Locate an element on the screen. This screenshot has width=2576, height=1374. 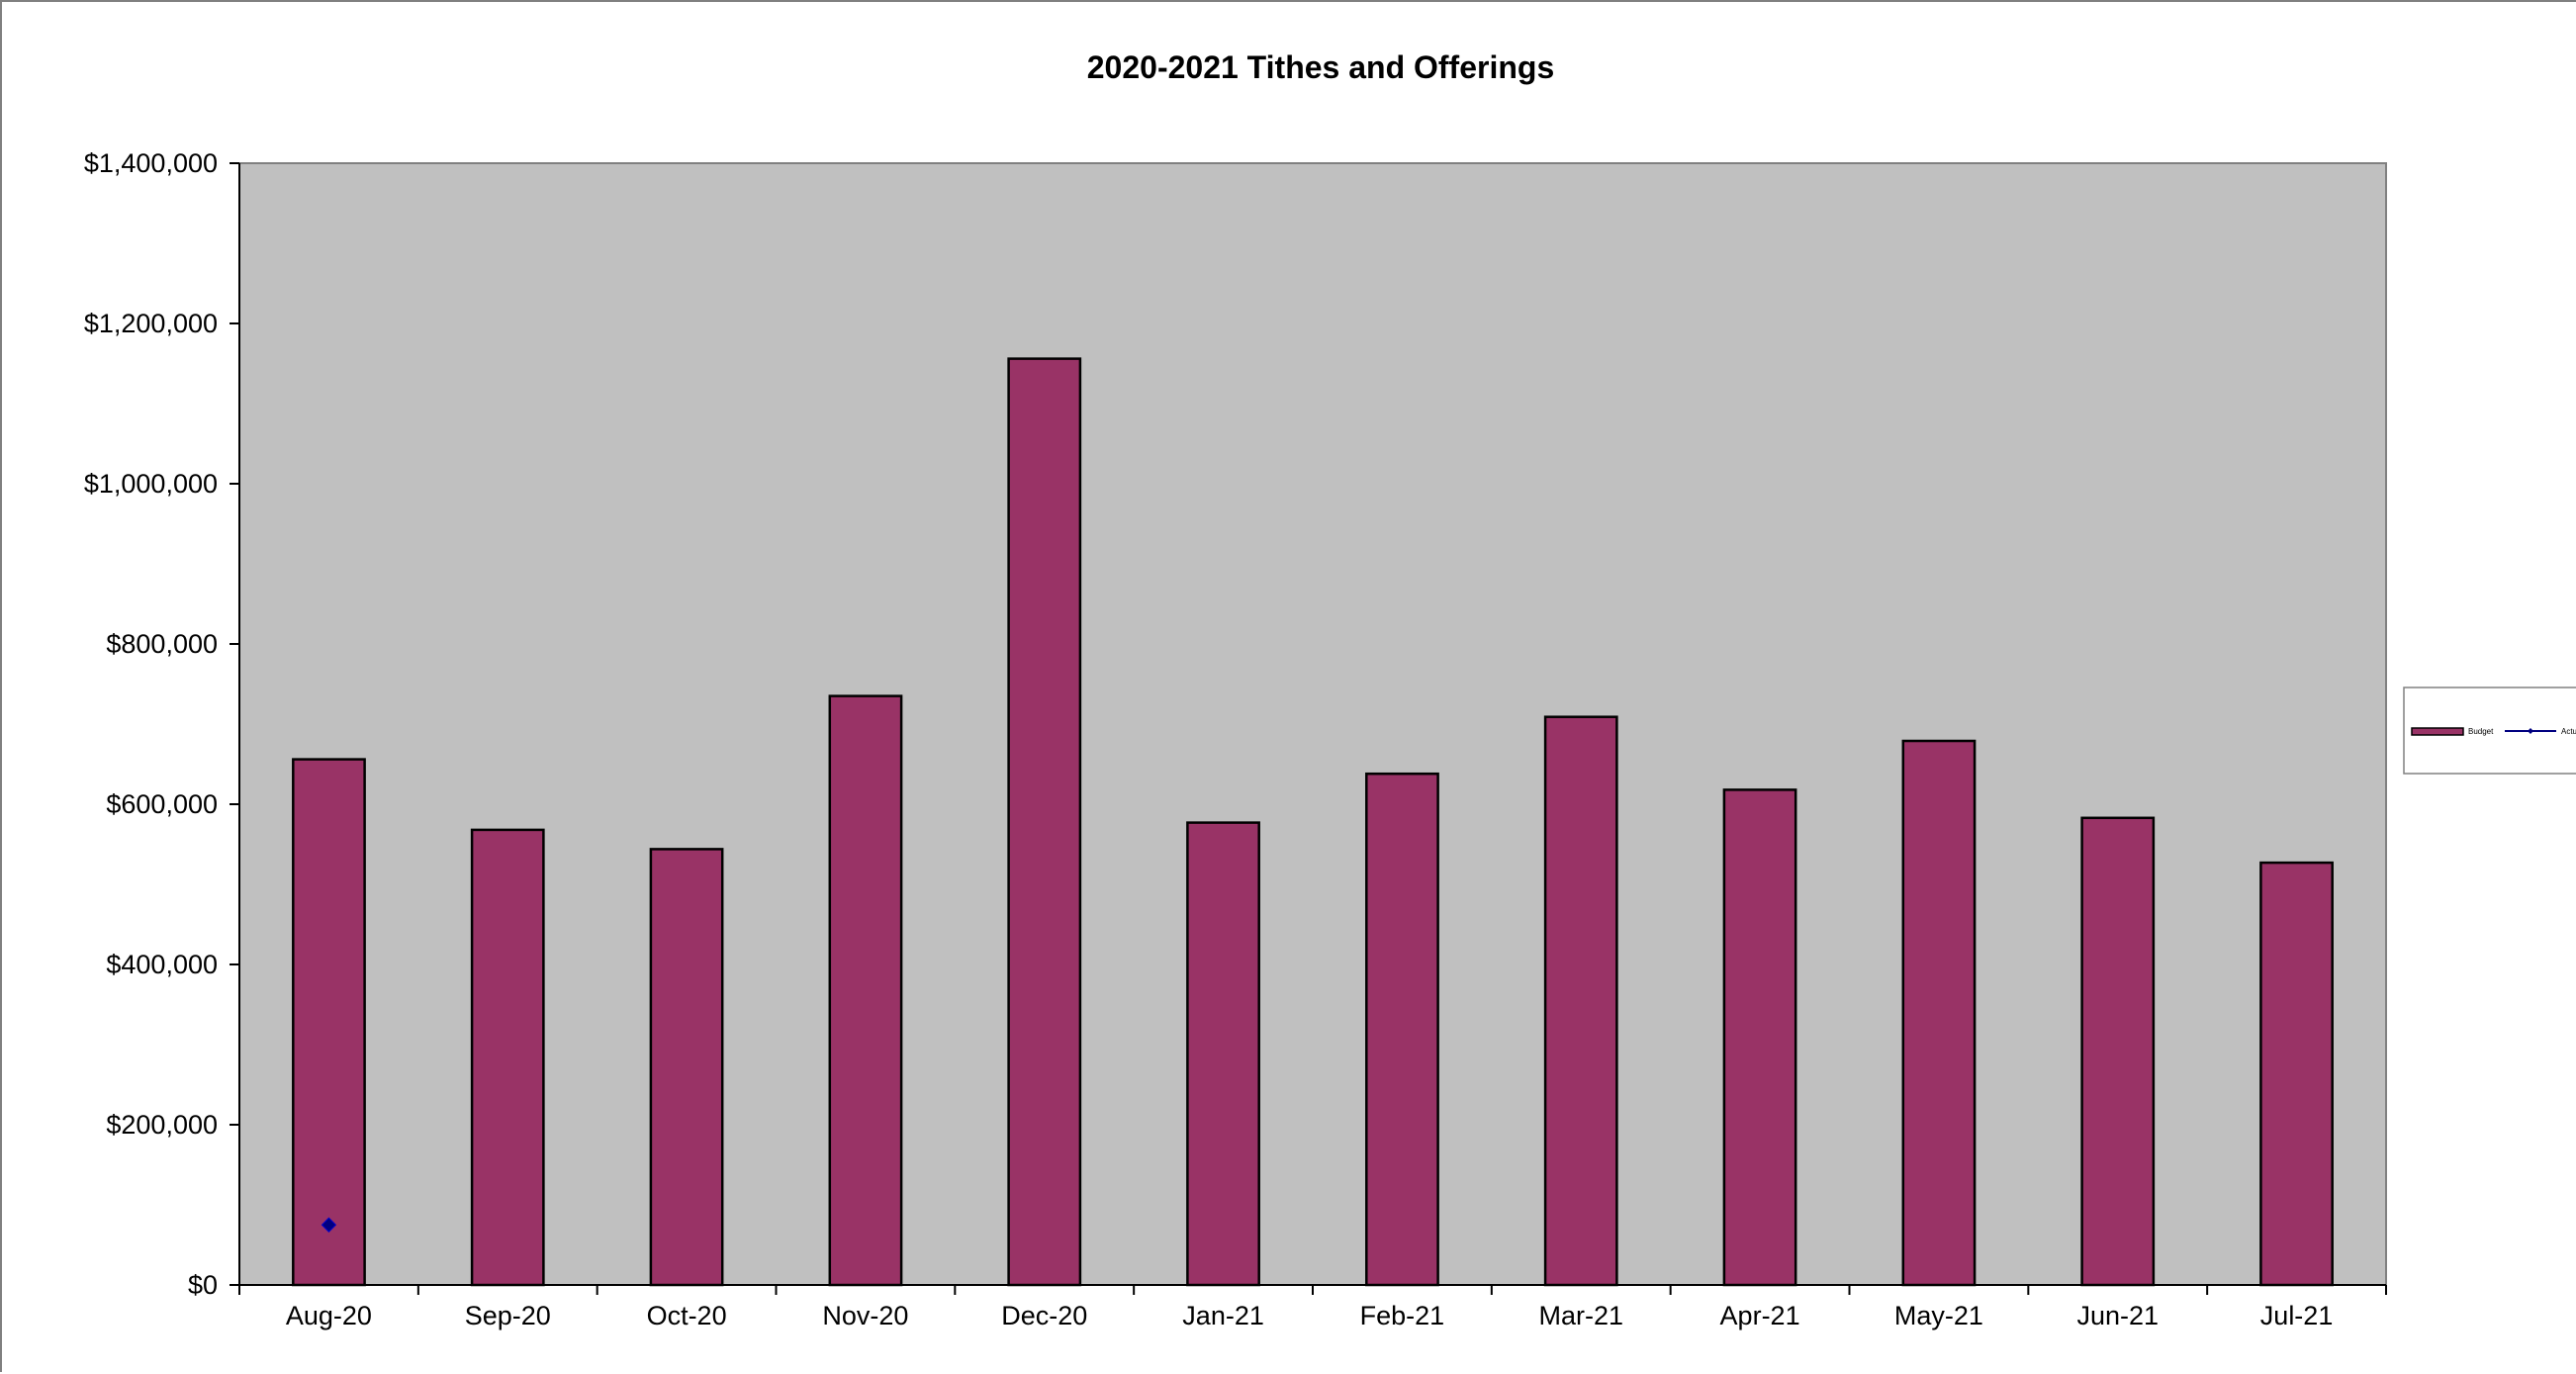
legend-label-budget: Budget is located at coordinates (2481, 731).